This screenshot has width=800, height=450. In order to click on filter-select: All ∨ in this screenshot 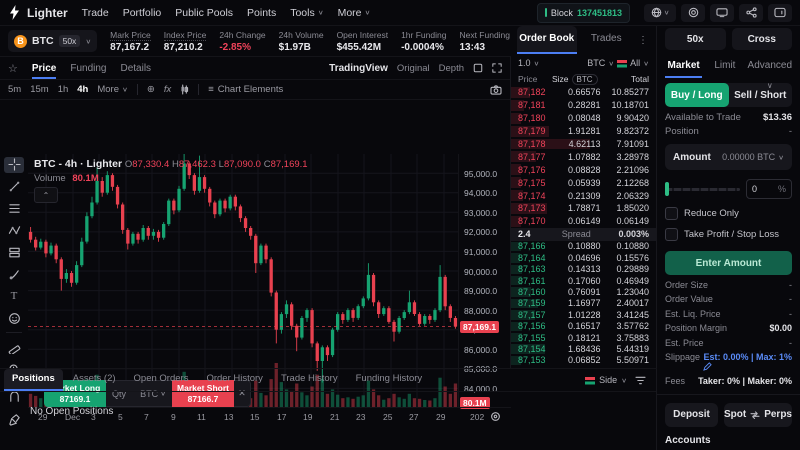, I will do `click(639, 63)`.